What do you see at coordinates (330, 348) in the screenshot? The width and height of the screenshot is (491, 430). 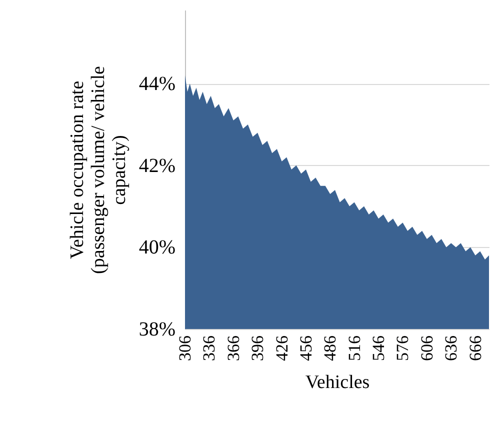 I see `x-tick-label: 486` at bounding box center [330, 348].